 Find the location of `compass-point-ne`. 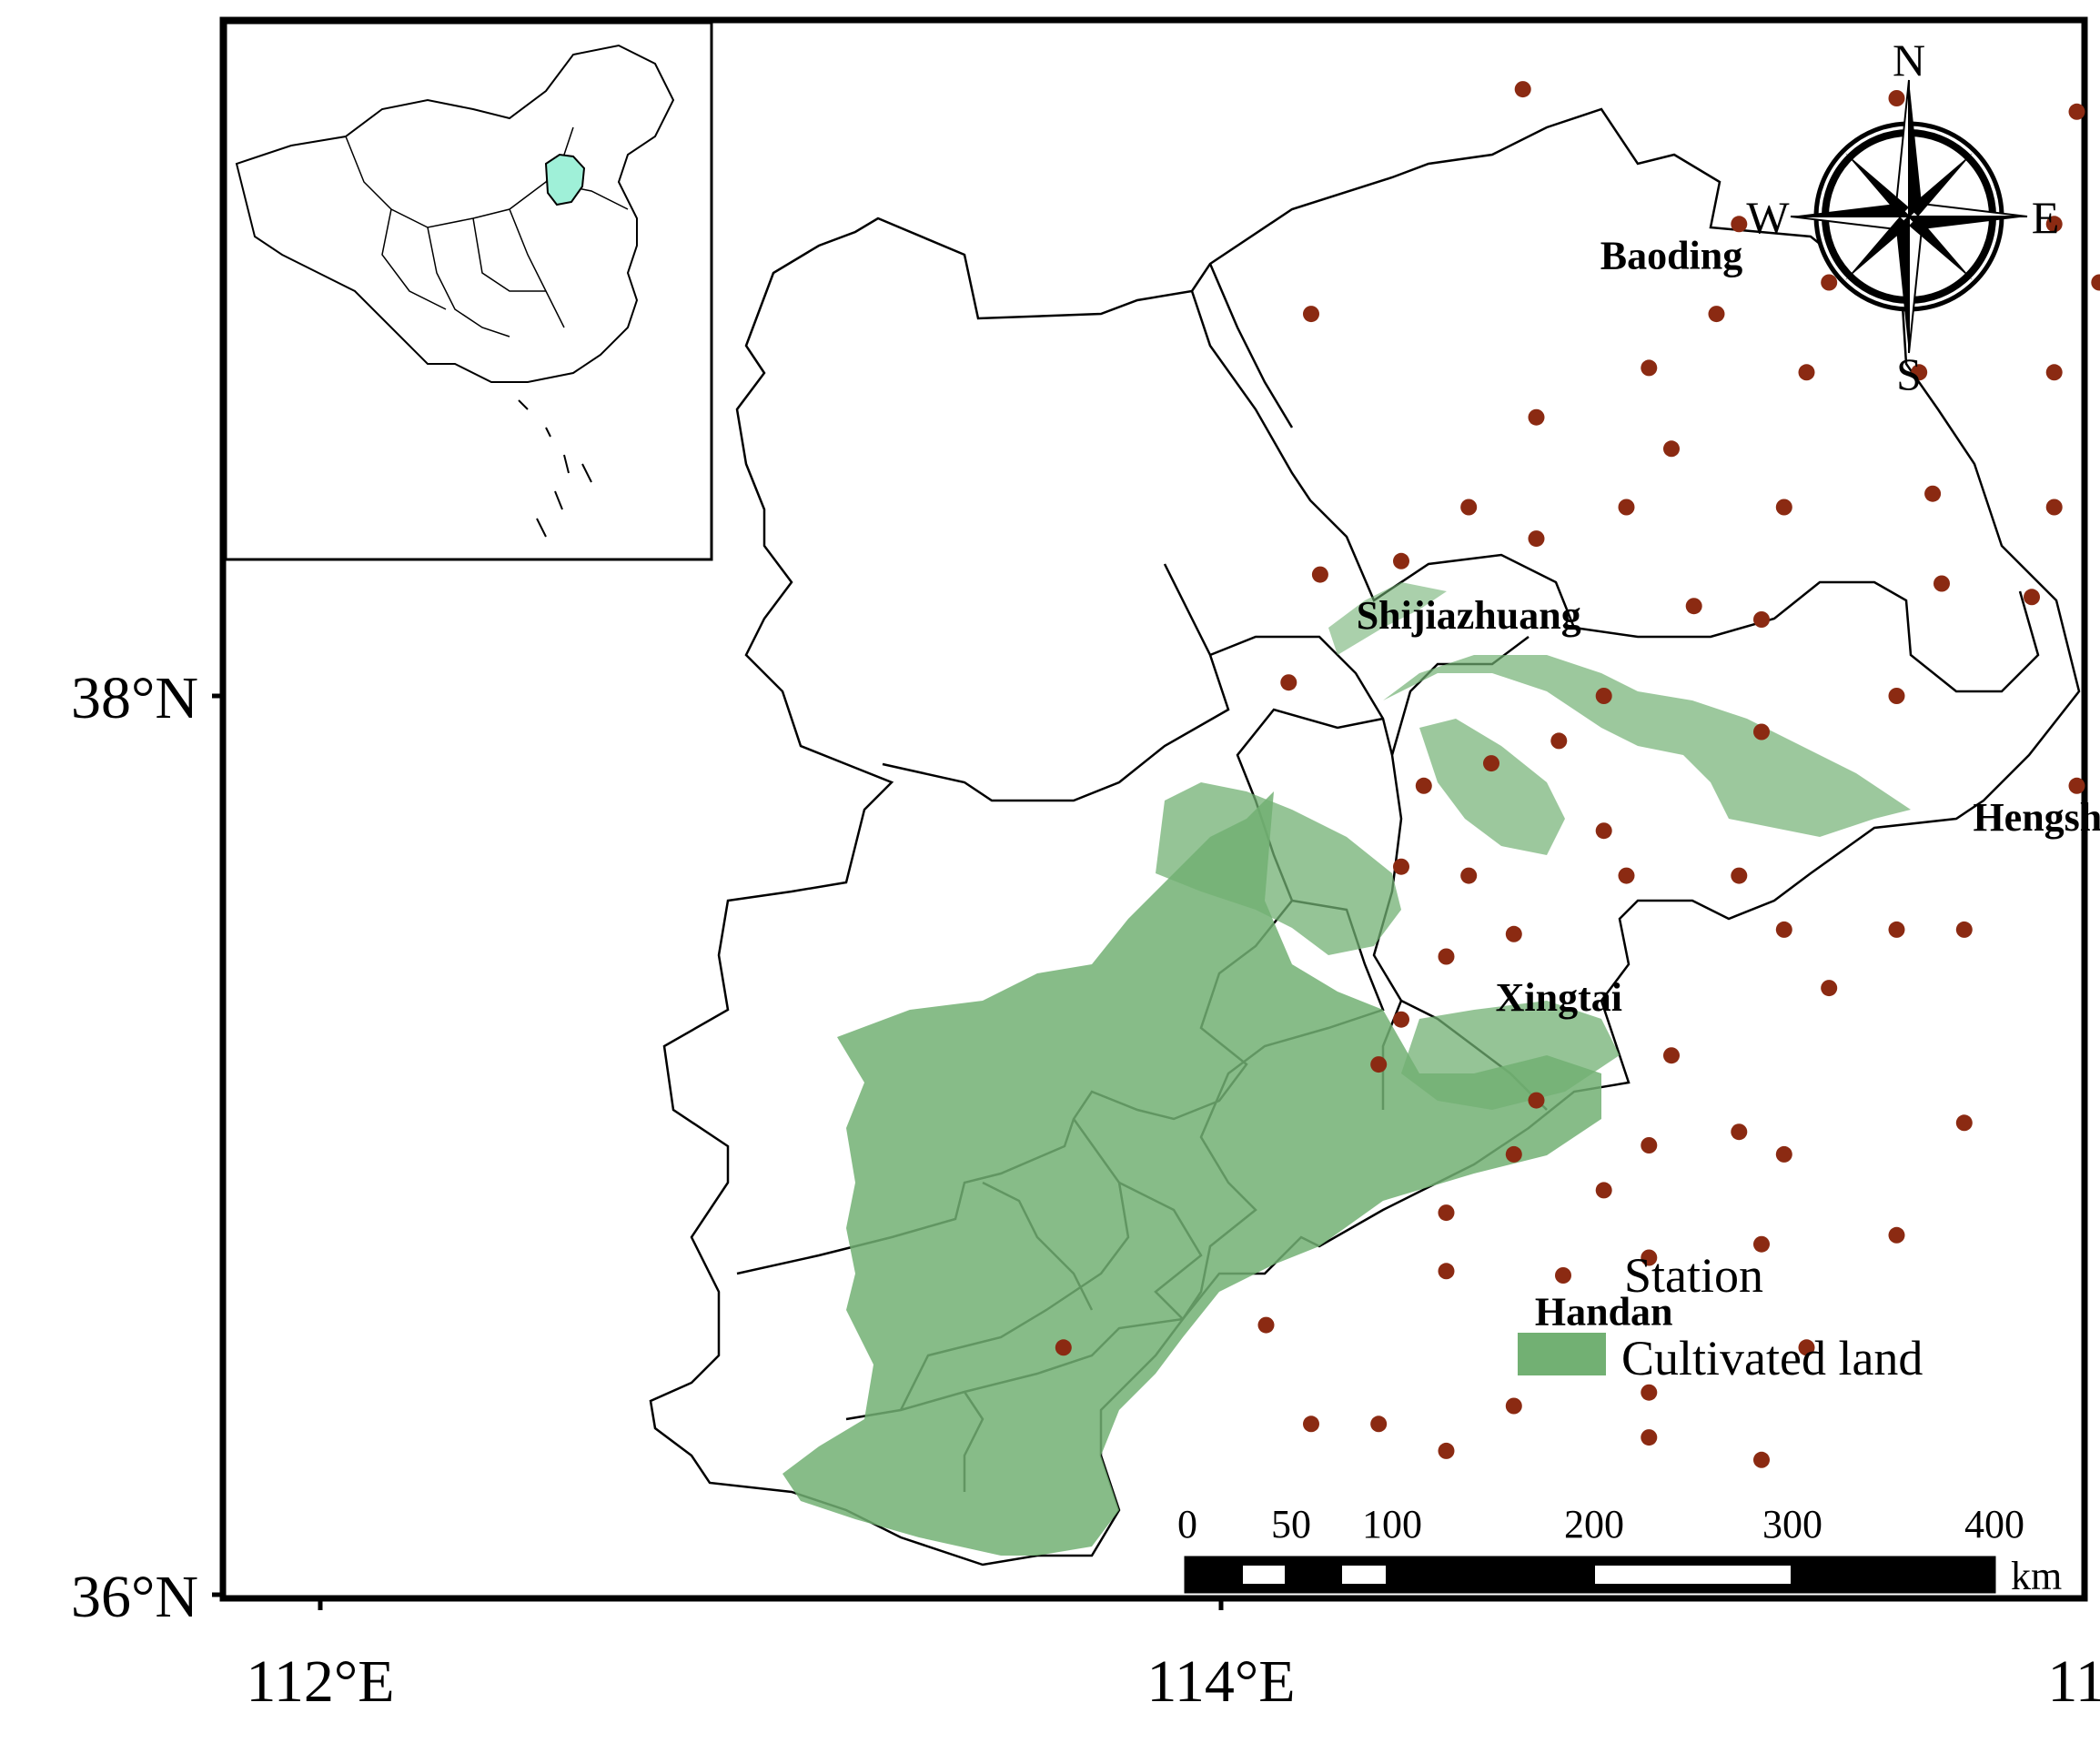

compass-point-ne is located at coordinates (1941, 185).